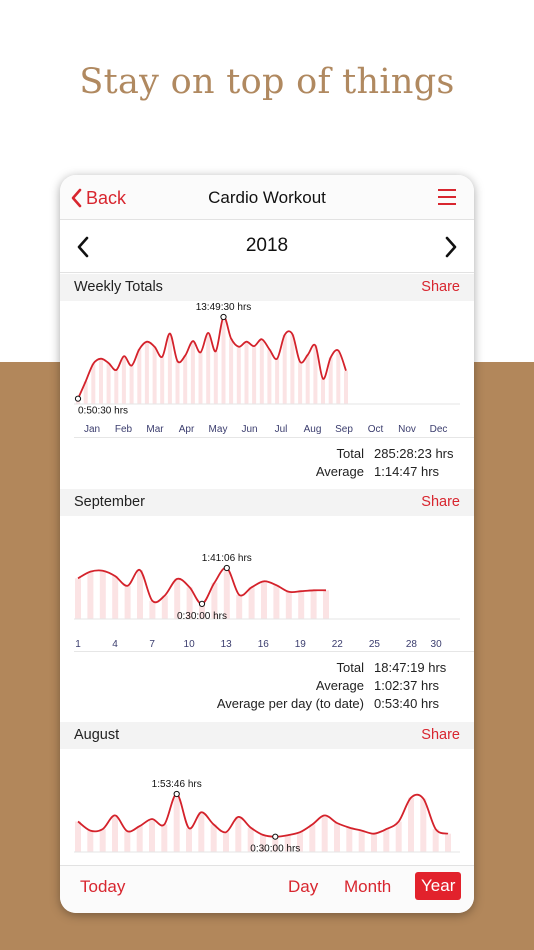 The image size is (534, 950). What do you see at coordinates (267, 735) in the screenshot?
I see `section-header-august: August Share` at bounding box center [267, 735].